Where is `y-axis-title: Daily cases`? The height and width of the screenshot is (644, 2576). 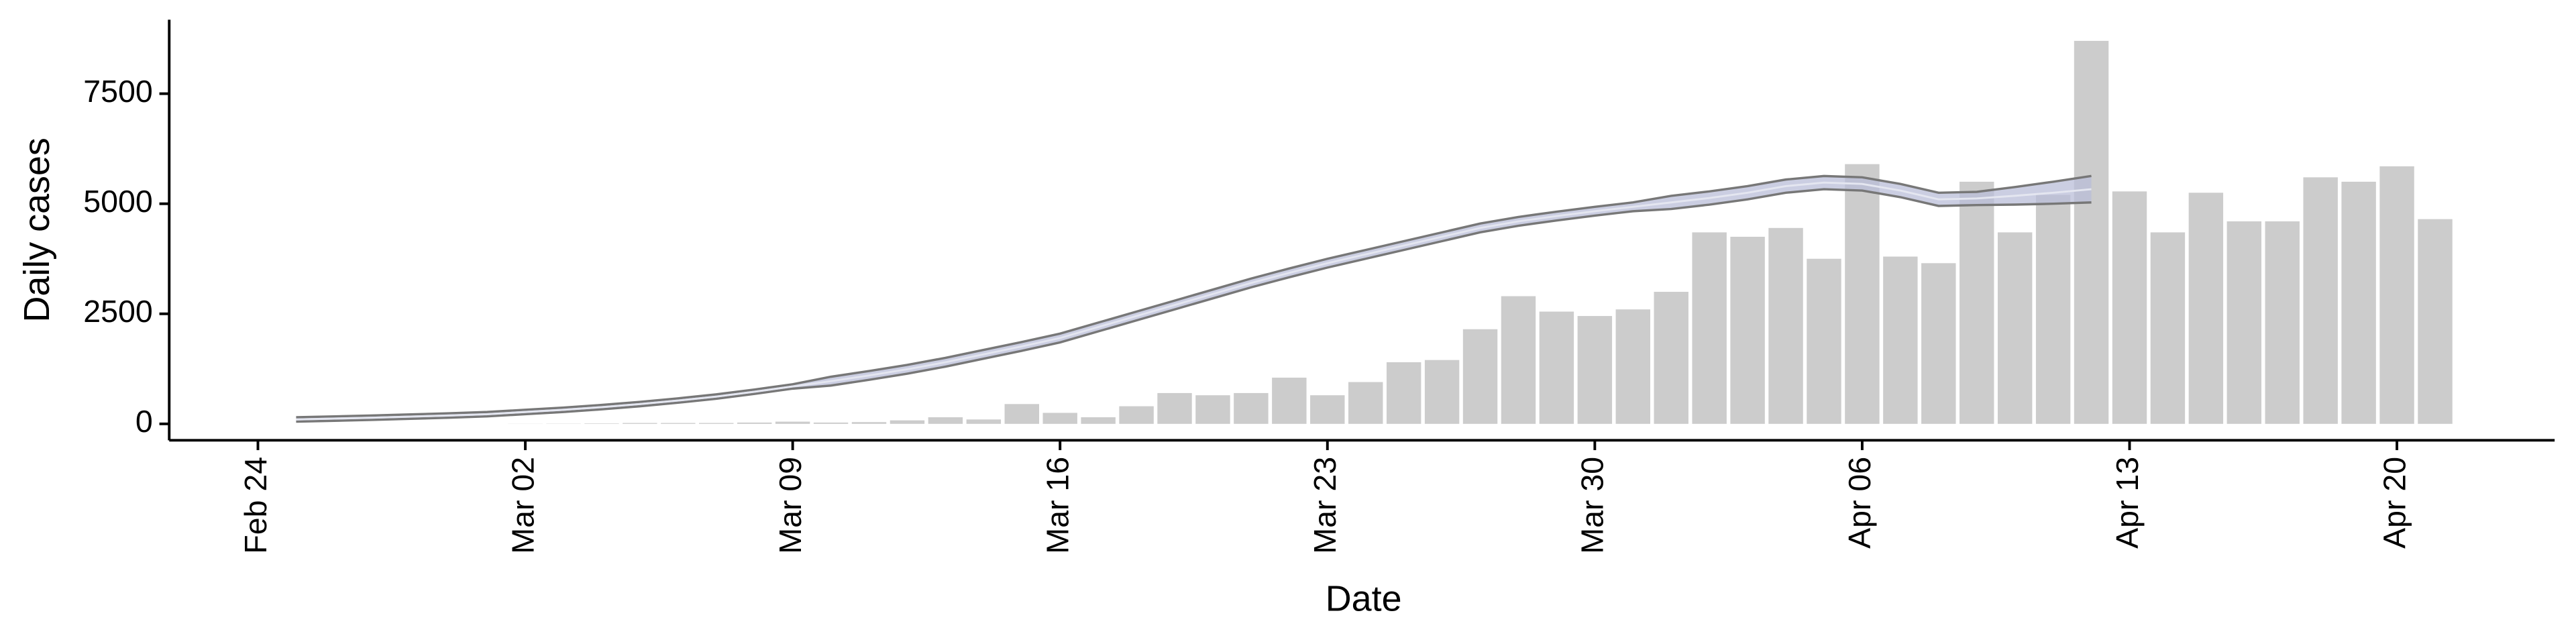
y-axis-title: Daily cases is located at coordinates (37, 230).